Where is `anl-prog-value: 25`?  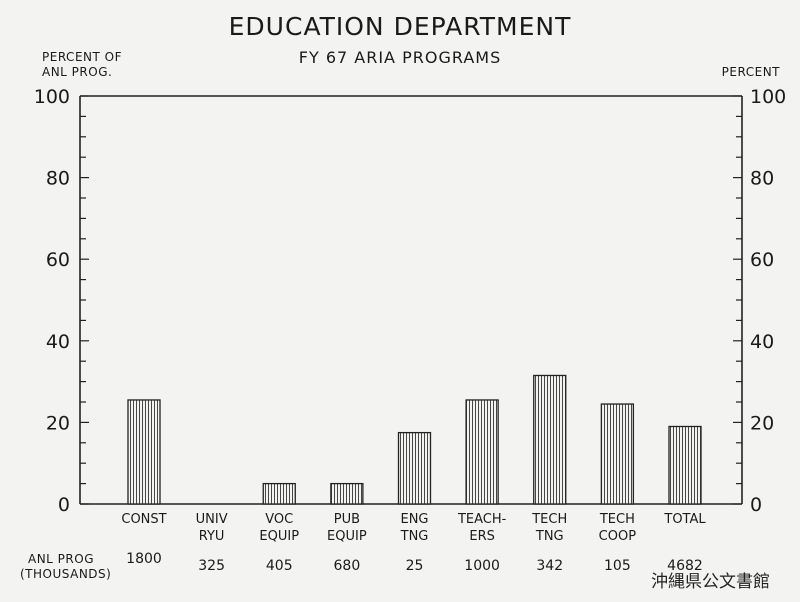
anl-prog-value: 25 is located at coordinates (415, 566).